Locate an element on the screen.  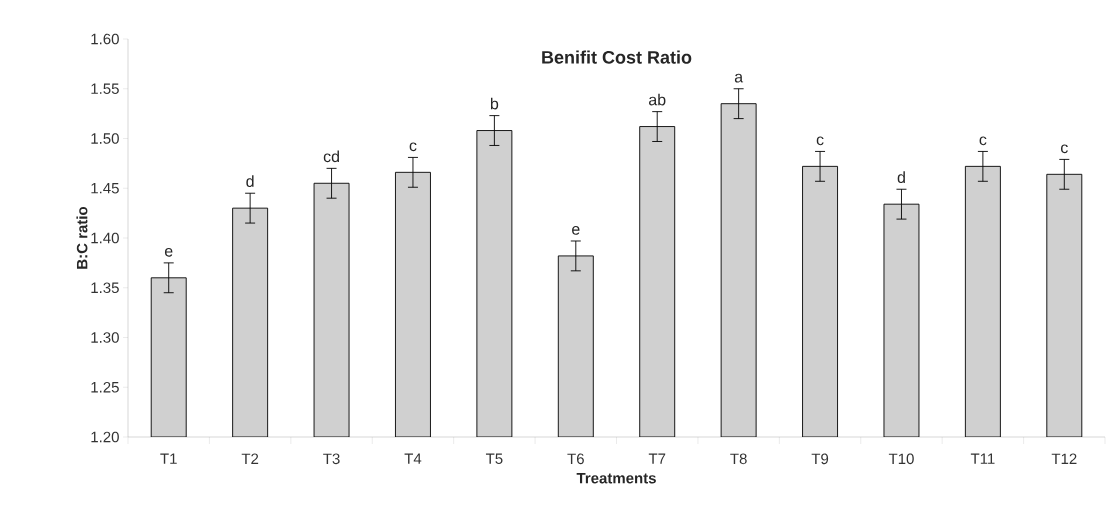
y-tick-label: 1.25 is located at coordinates (105, 387).